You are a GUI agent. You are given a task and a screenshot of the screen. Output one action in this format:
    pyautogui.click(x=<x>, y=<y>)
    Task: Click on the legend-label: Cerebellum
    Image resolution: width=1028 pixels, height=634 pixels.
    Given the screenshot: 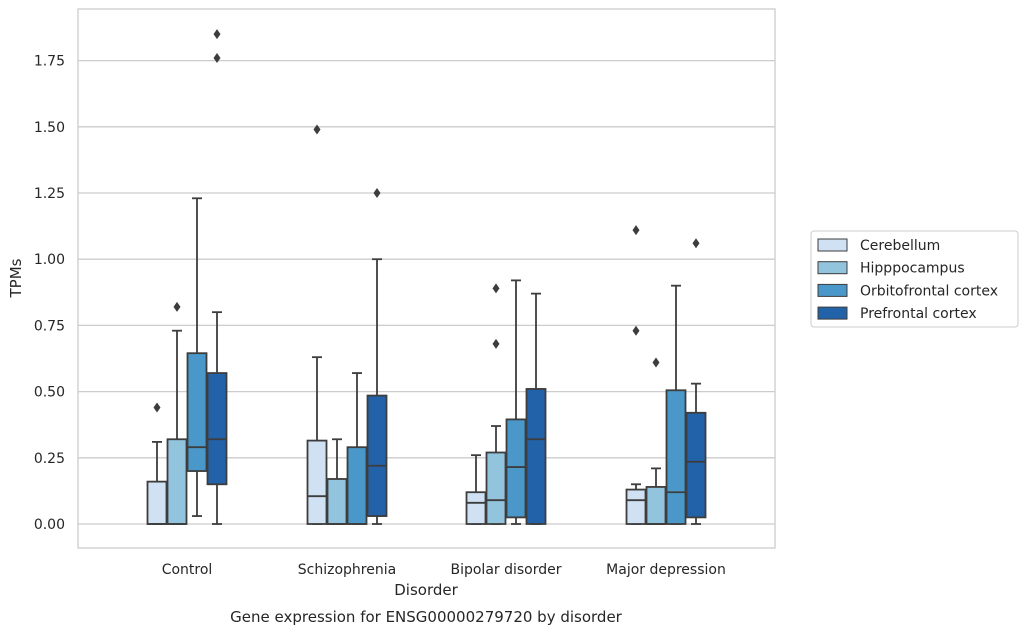 What is the action you would take?
    pyautogui.click(x=900, y=246)
    